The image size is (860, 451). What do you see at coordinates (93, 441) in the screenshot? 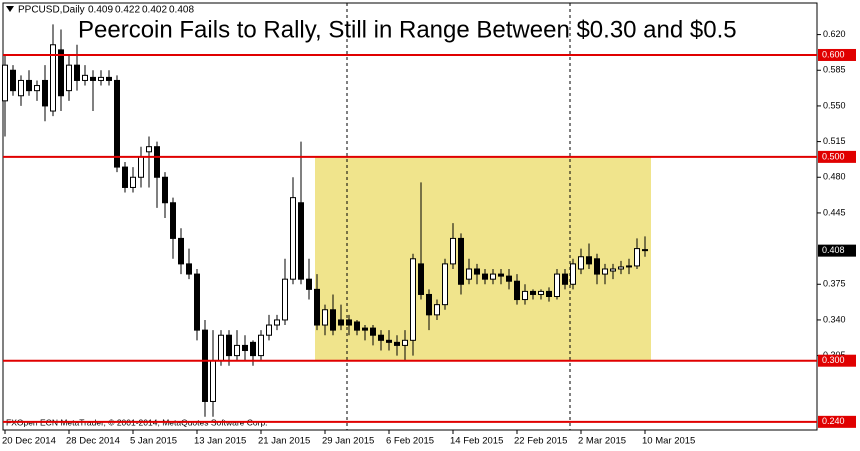
I see `x-tick-label: 28 Dec 2014` at bounding box center [93, 441].